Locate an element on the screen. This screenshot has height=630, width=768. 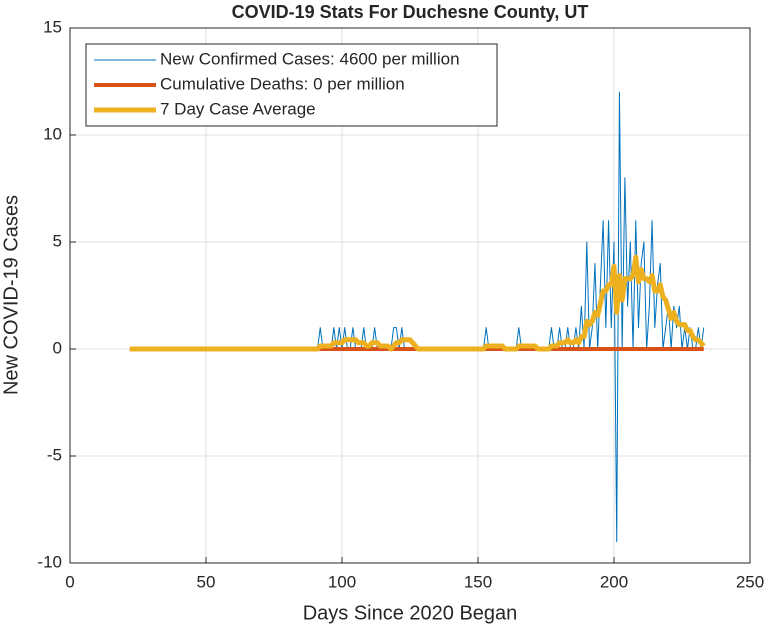
chart-title: COVID-19 Stats For Duchesne County, UT is located at coordinates (410, 12).